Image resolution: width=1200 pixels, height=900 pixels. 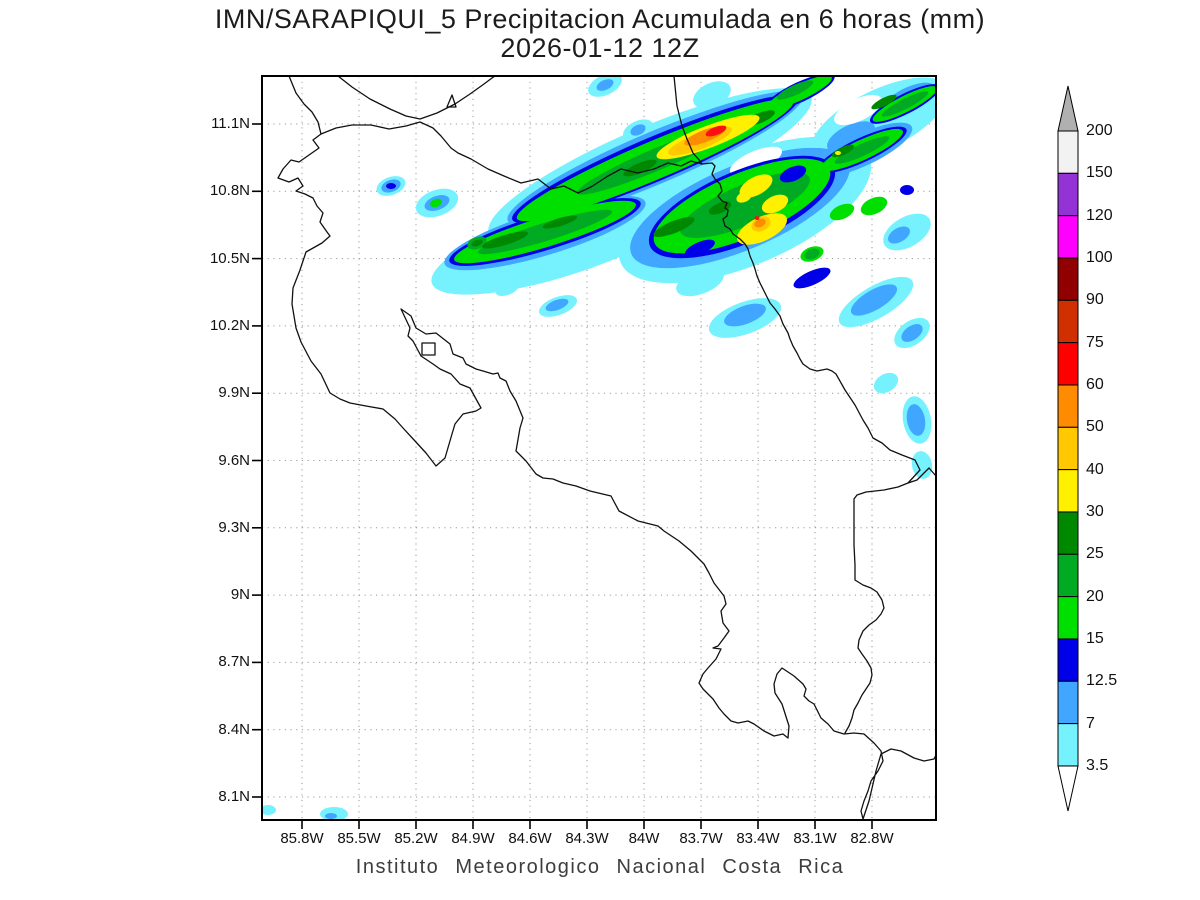 What do you see at coordinates (876, 608) in the screenshot?
I see `panama-border` at bounding box center [876, 608].